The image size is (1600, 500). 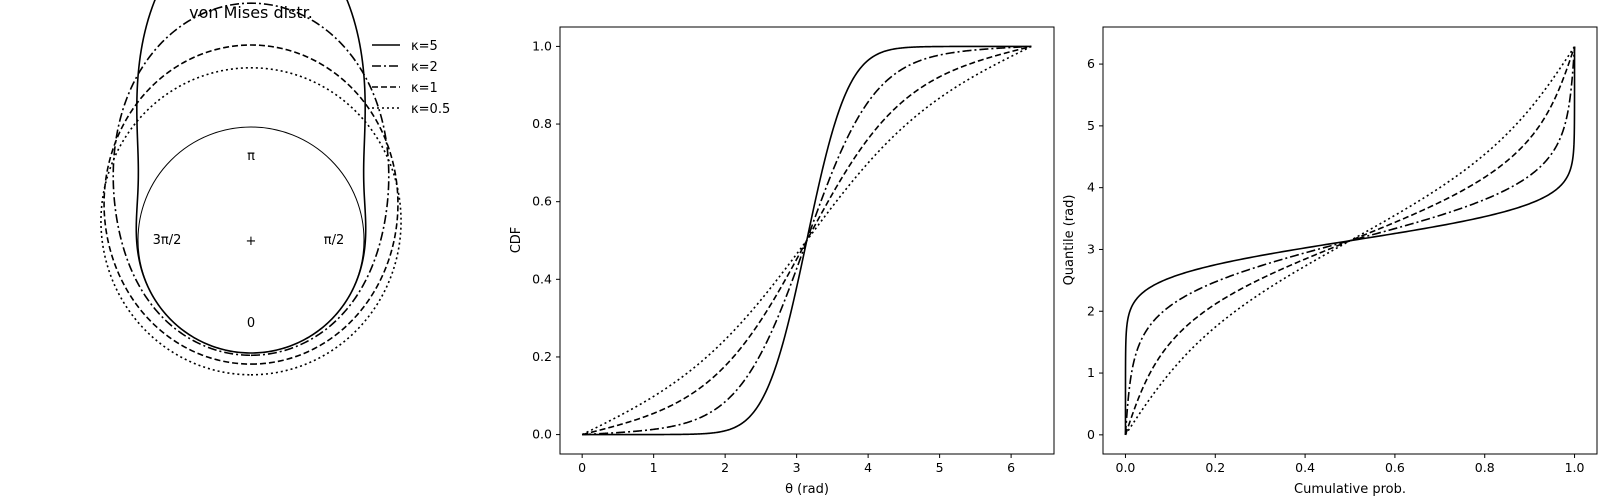 I want to click on cdf-ylabel: CDF, so click(x=516, y=240).